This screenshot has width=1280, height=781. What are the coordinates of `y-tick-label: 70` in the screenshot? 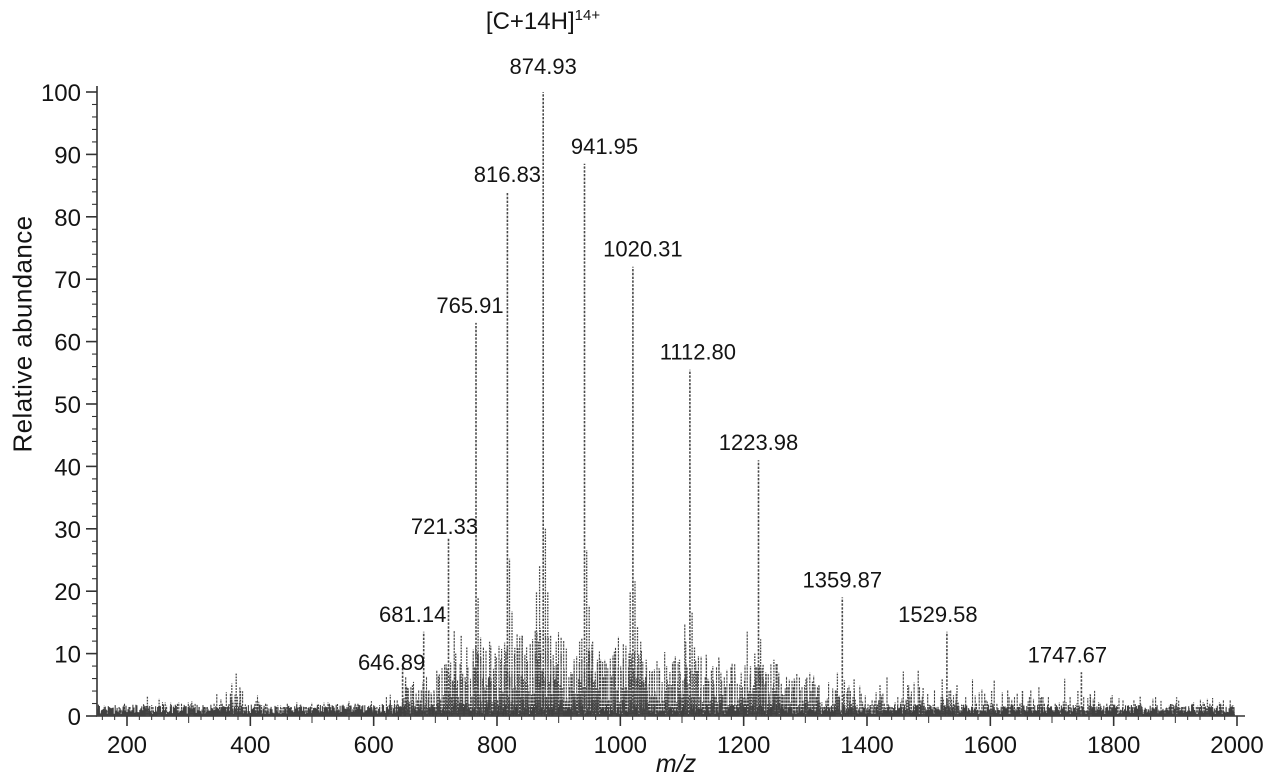 It's located at (67, 280).